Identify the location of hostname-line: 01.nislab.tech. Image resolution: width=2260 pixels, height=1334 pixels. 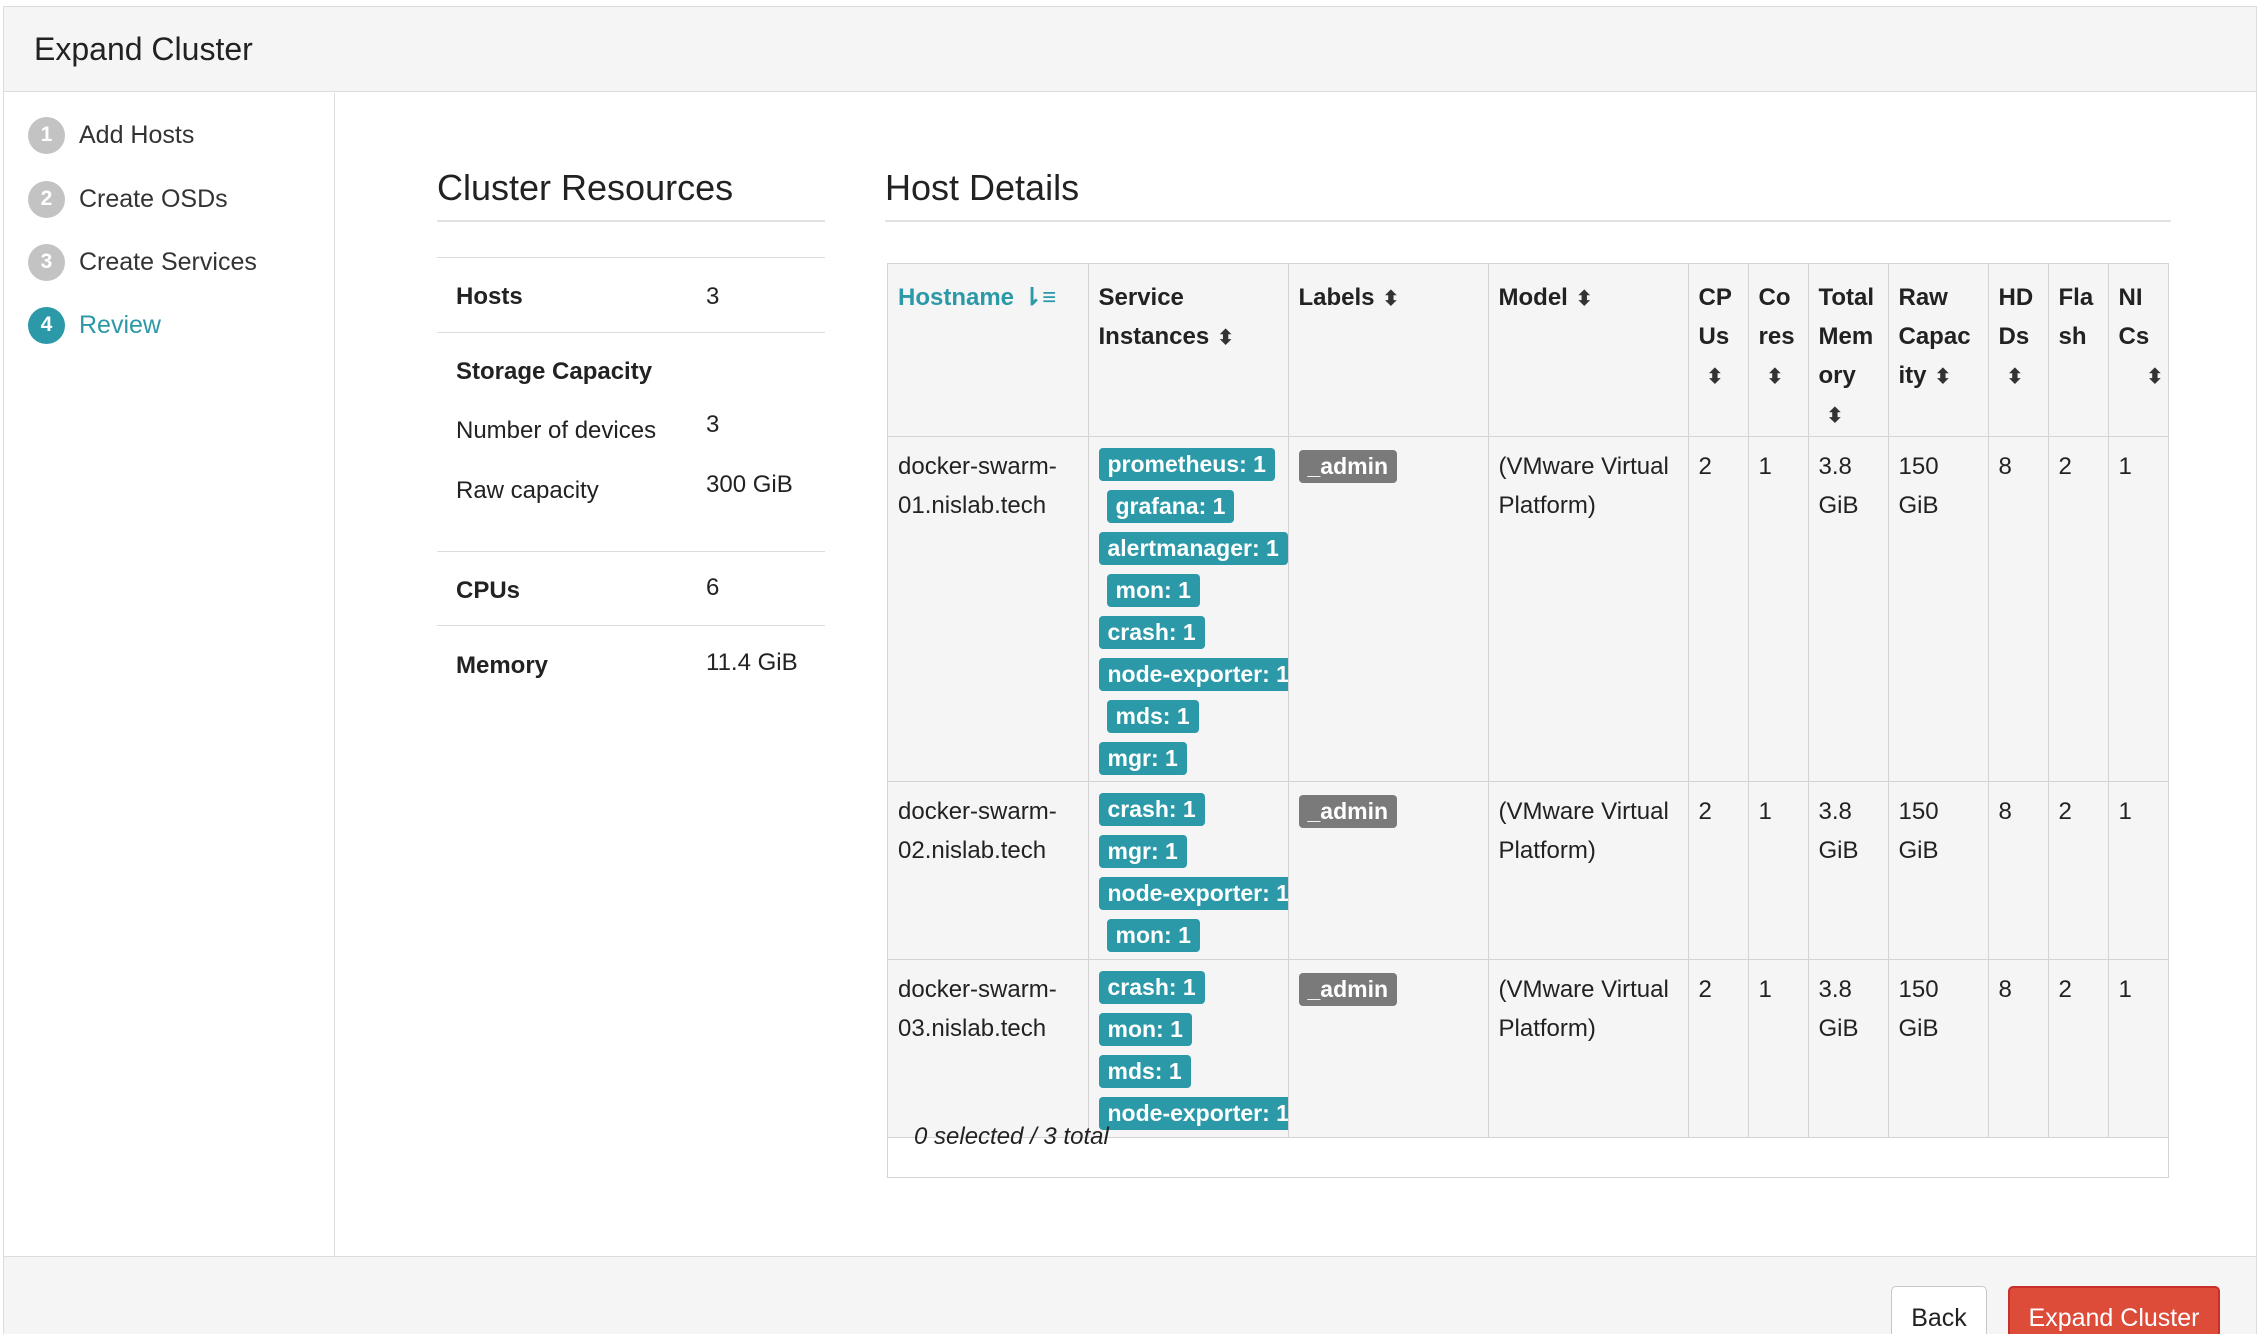
(972, 505).